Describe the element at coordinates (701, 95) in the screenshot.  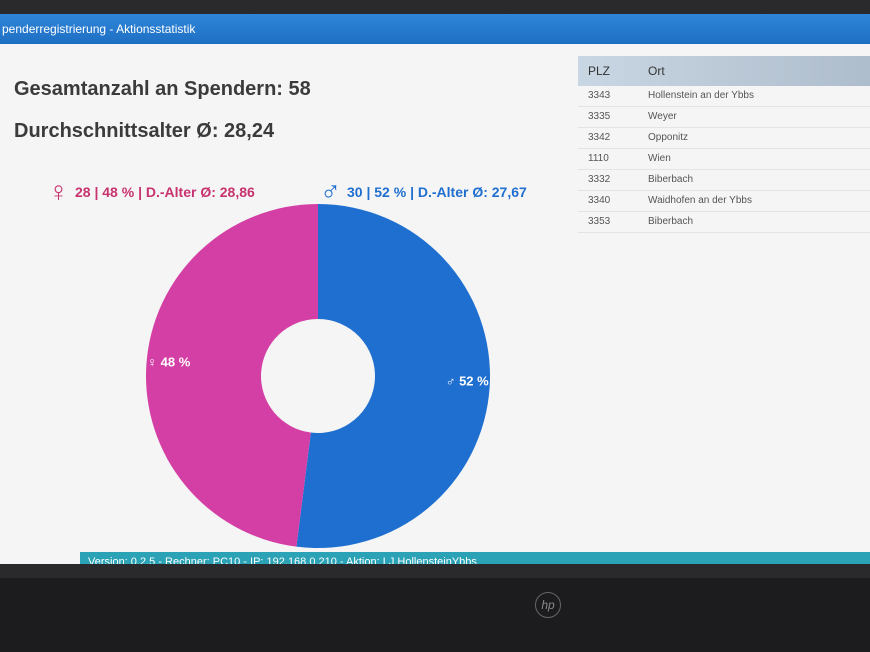
I see `cell-ort: Hollenstein an der Ybbs` at that location.